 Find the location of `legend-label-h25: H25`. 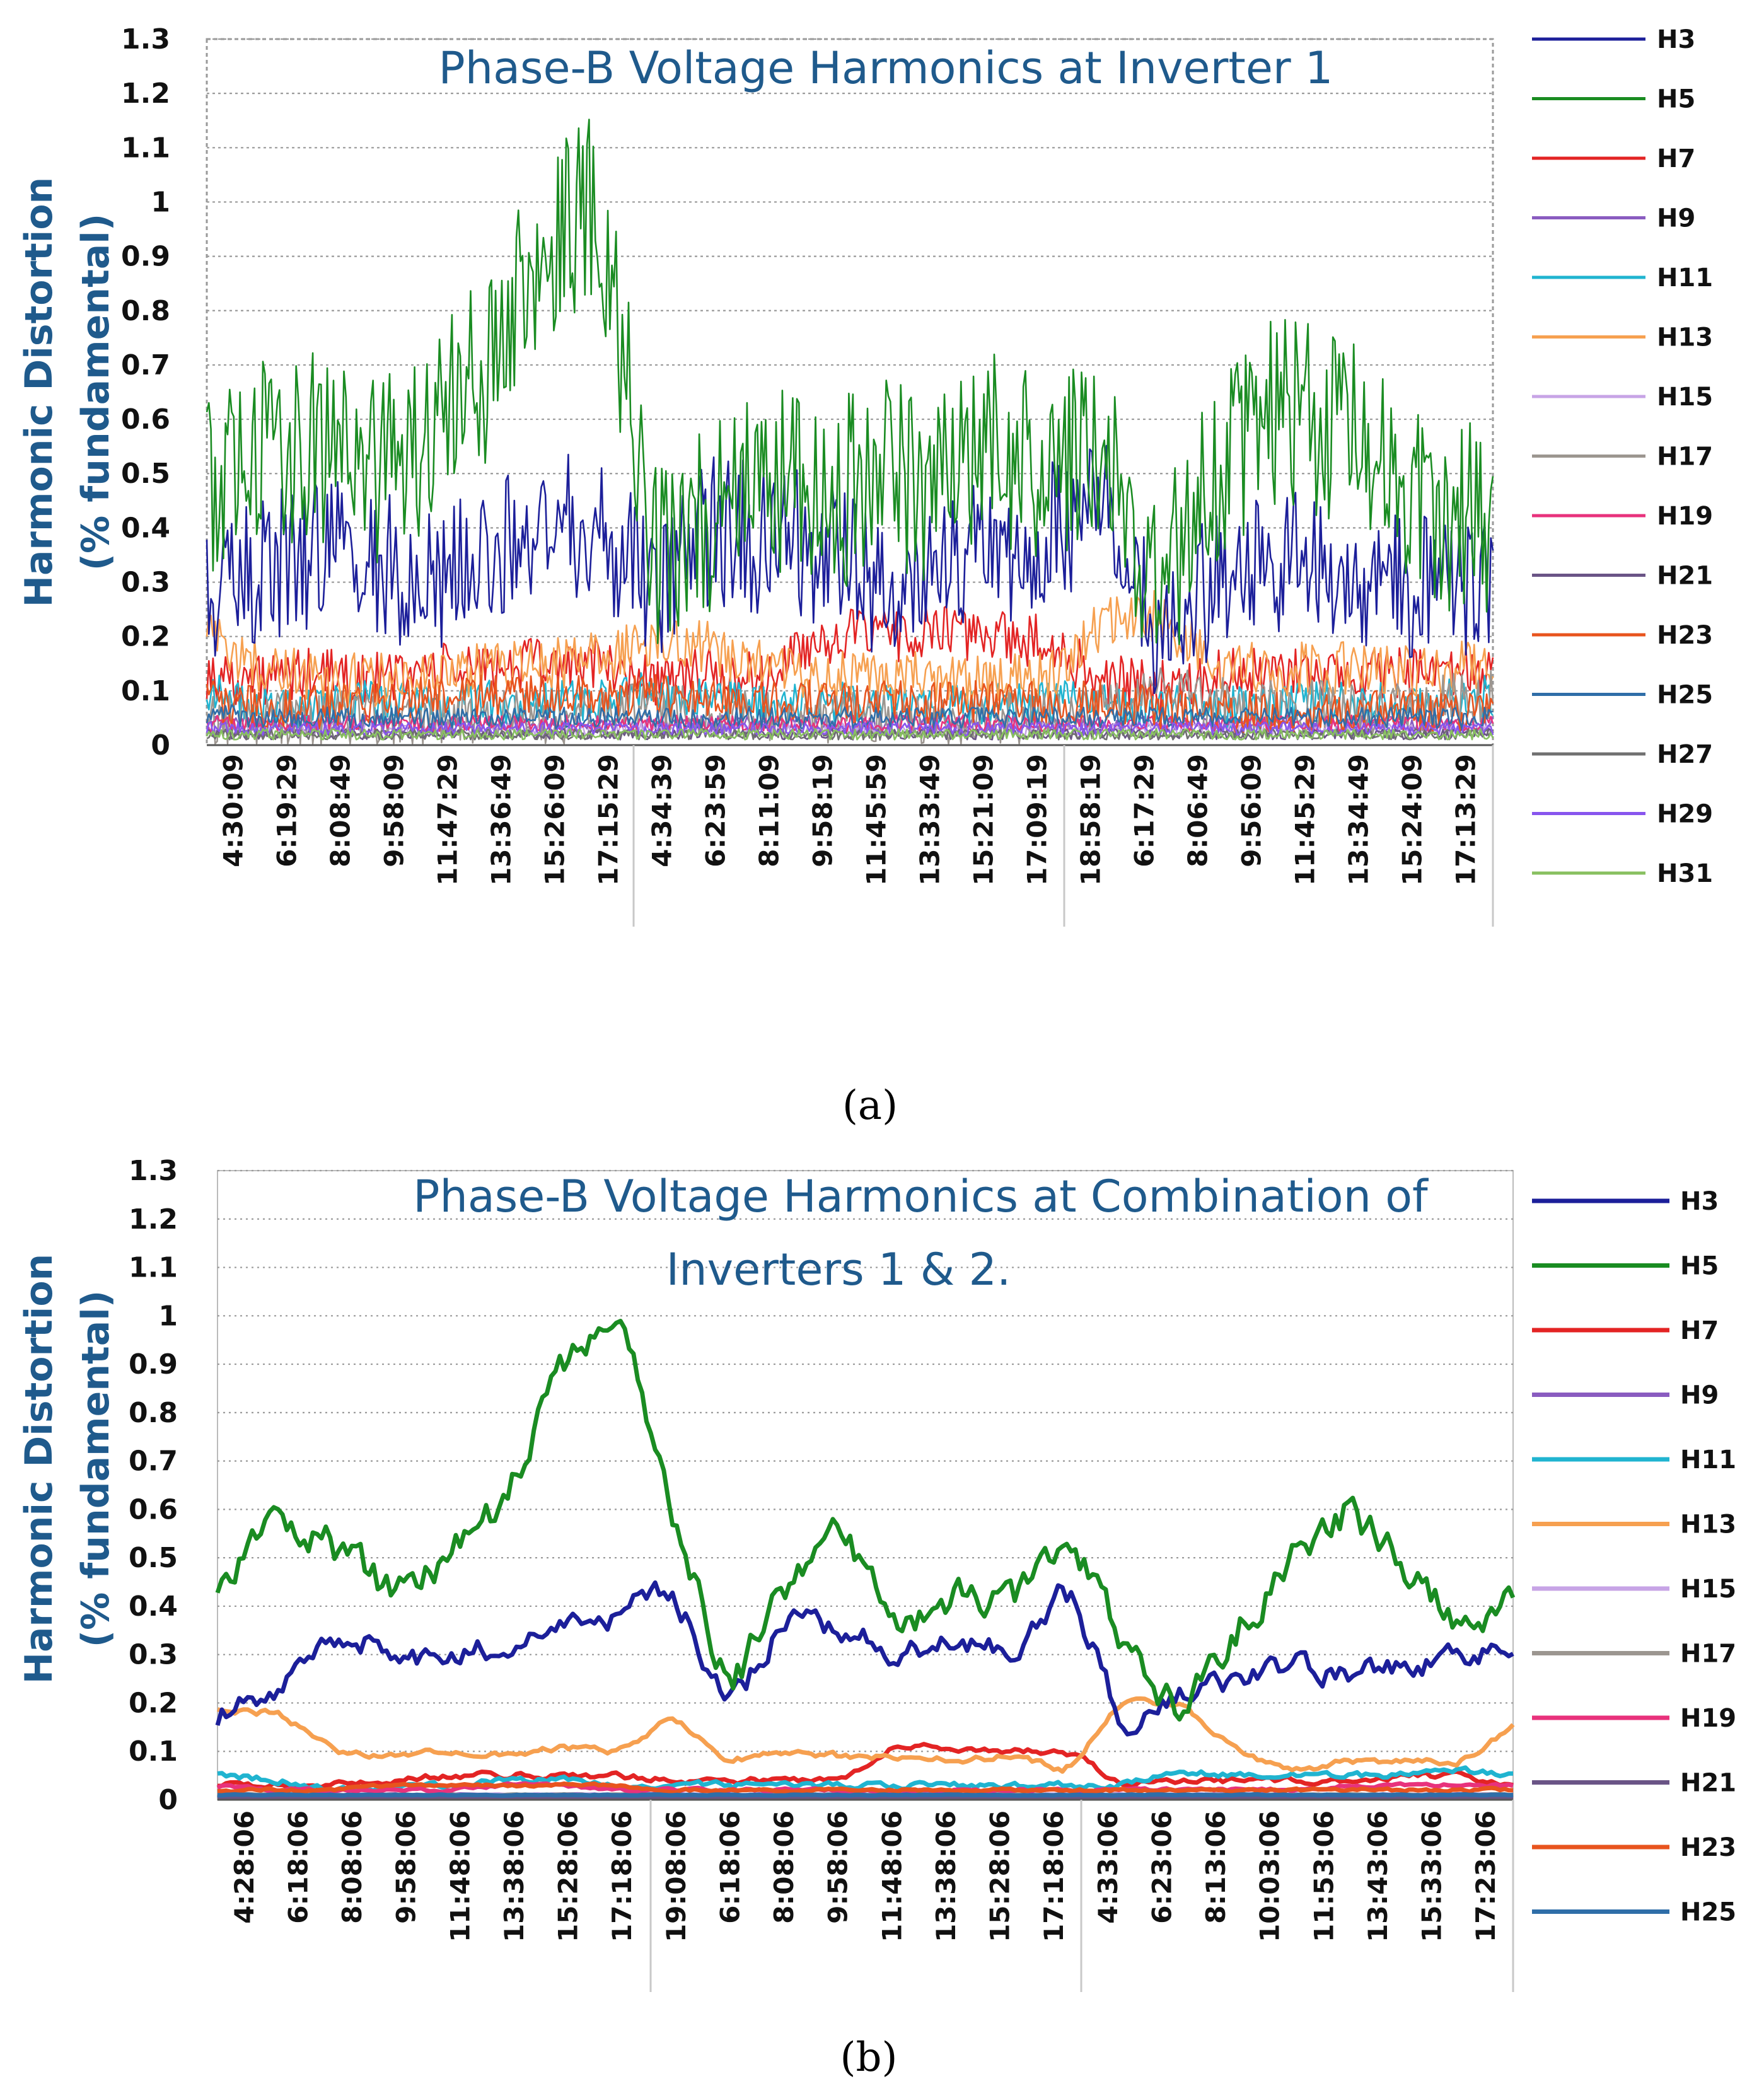

legend-label-h25: H25 is located at coordinates (1708, 1913).